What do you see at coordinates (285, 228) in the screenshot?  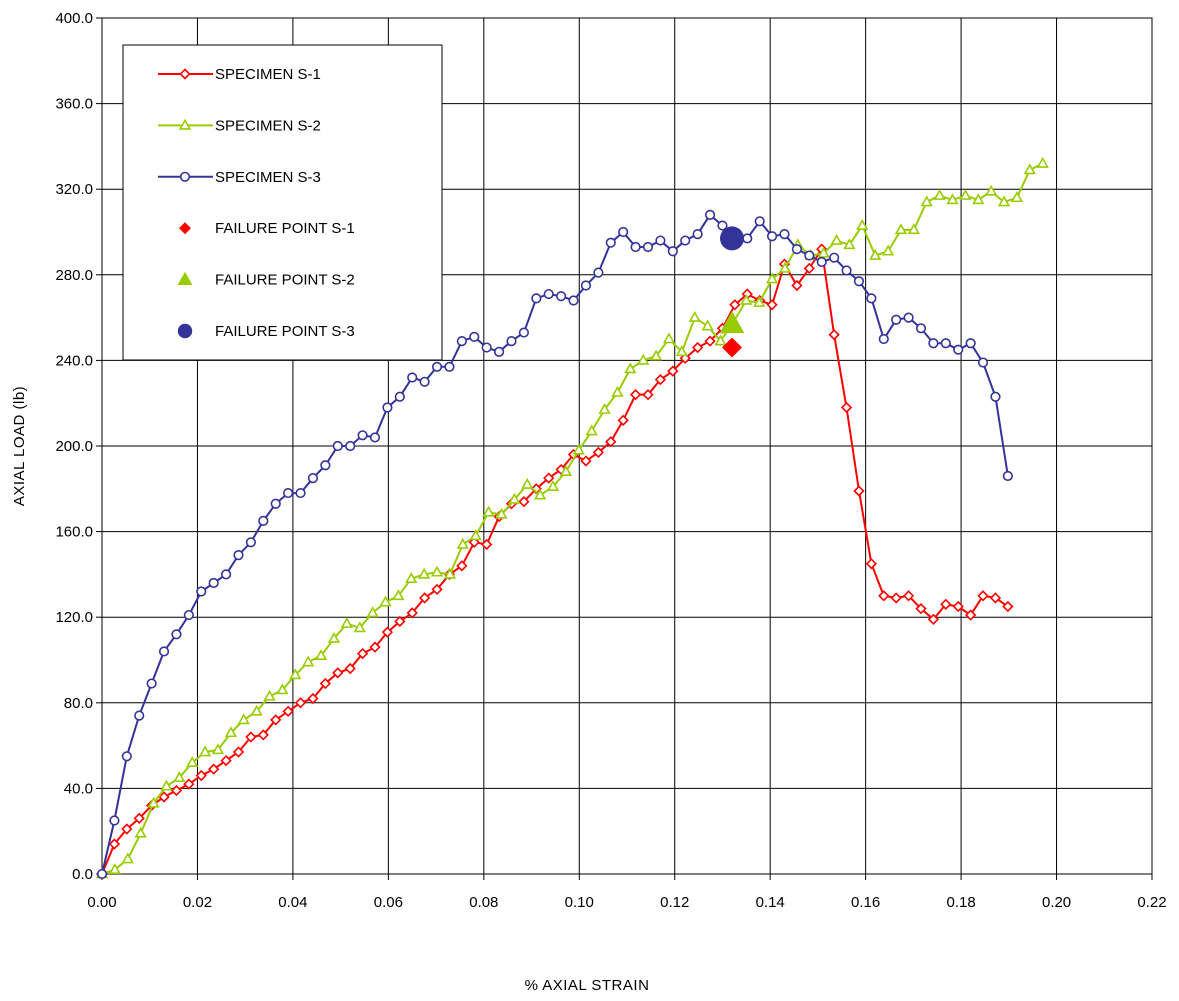 I see `legend-label: FAILURE POINT S-1` at bounding box center [285, 228].